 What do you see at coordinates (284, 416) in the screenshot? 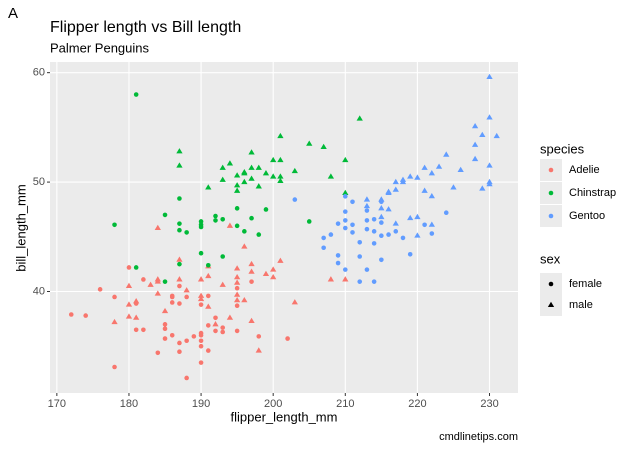
I see `x-axis-title: flipper_length_mm` at bounding box center [284, 416].